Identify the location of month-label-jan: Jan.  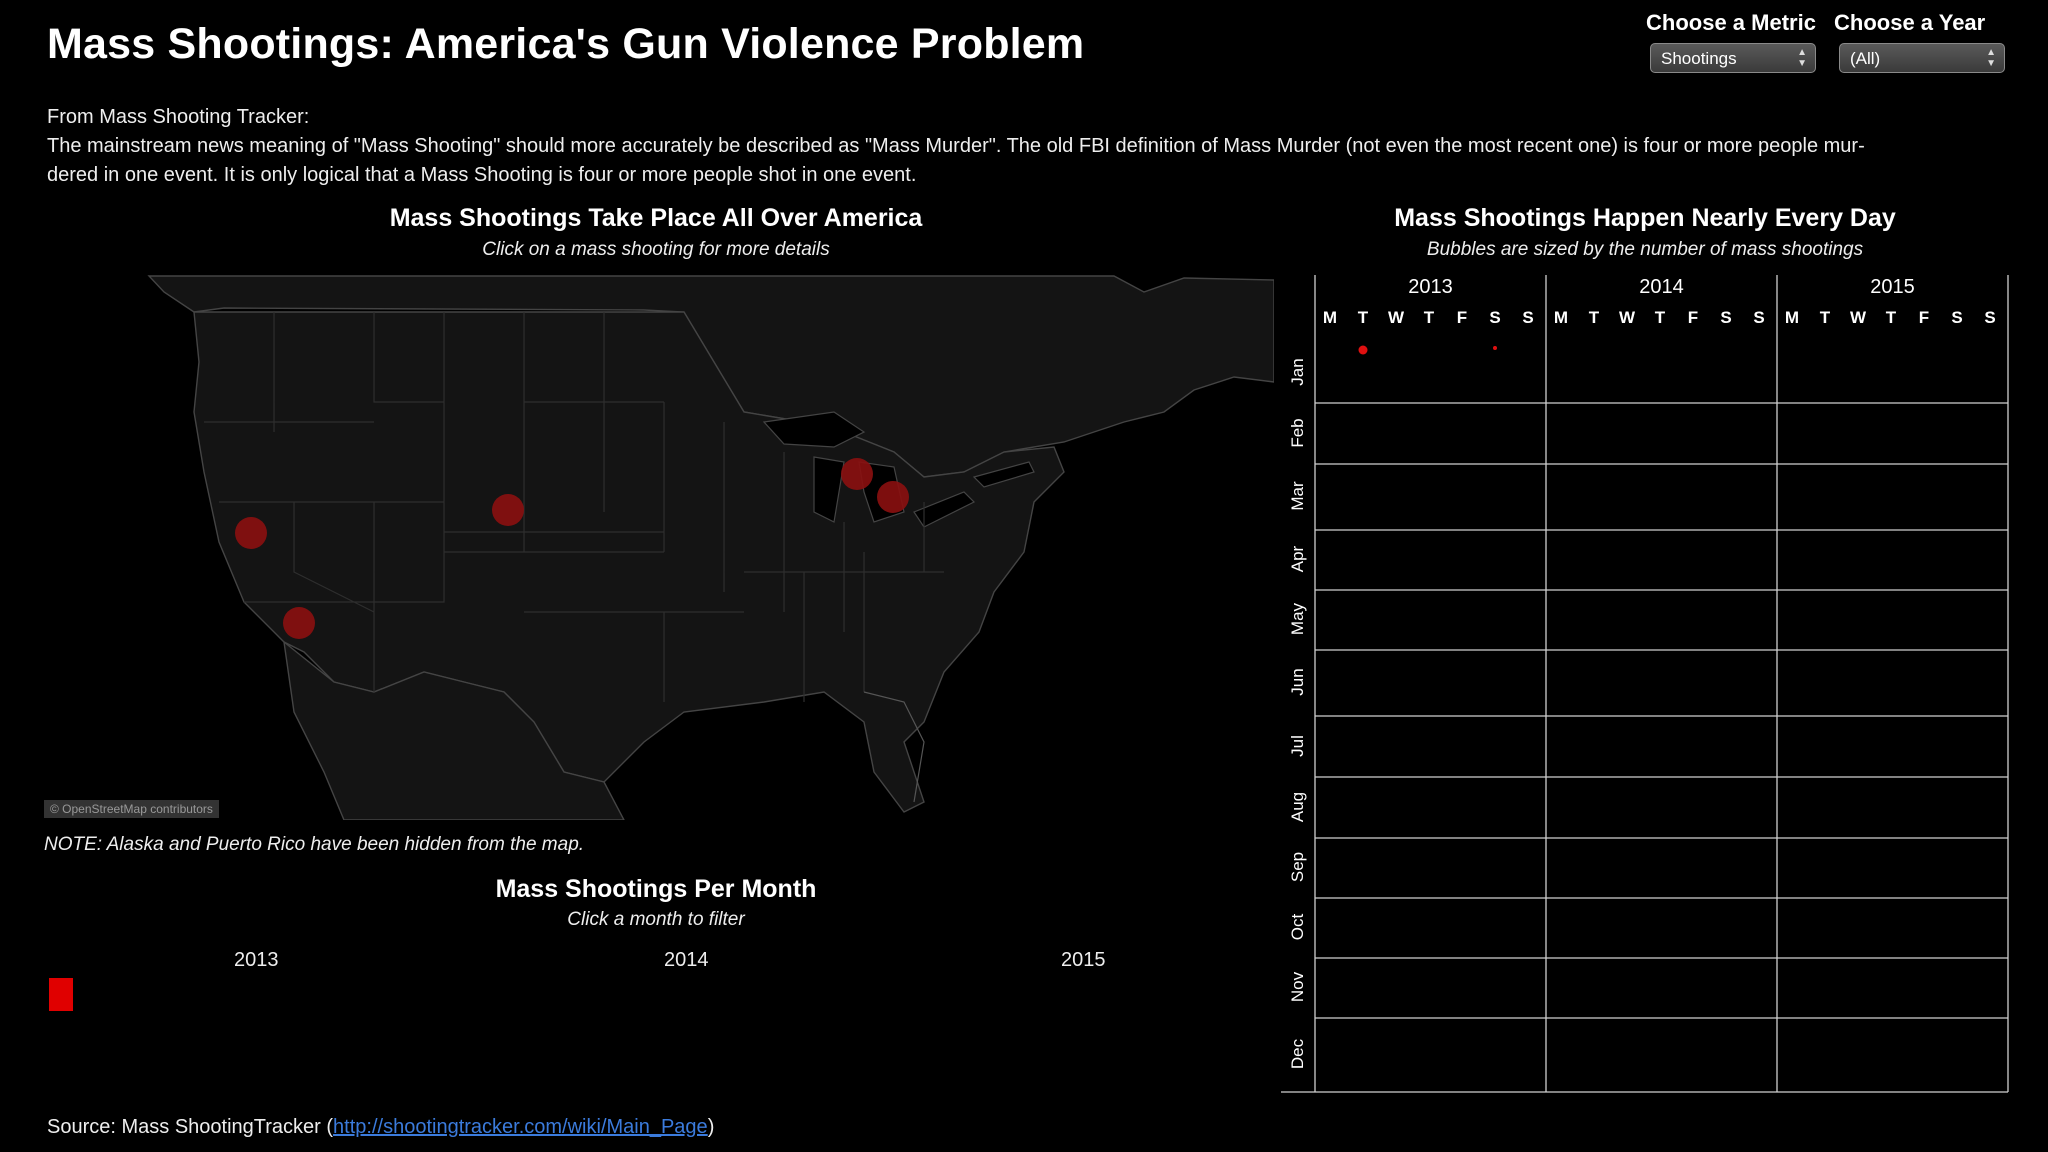
(1297, 371).